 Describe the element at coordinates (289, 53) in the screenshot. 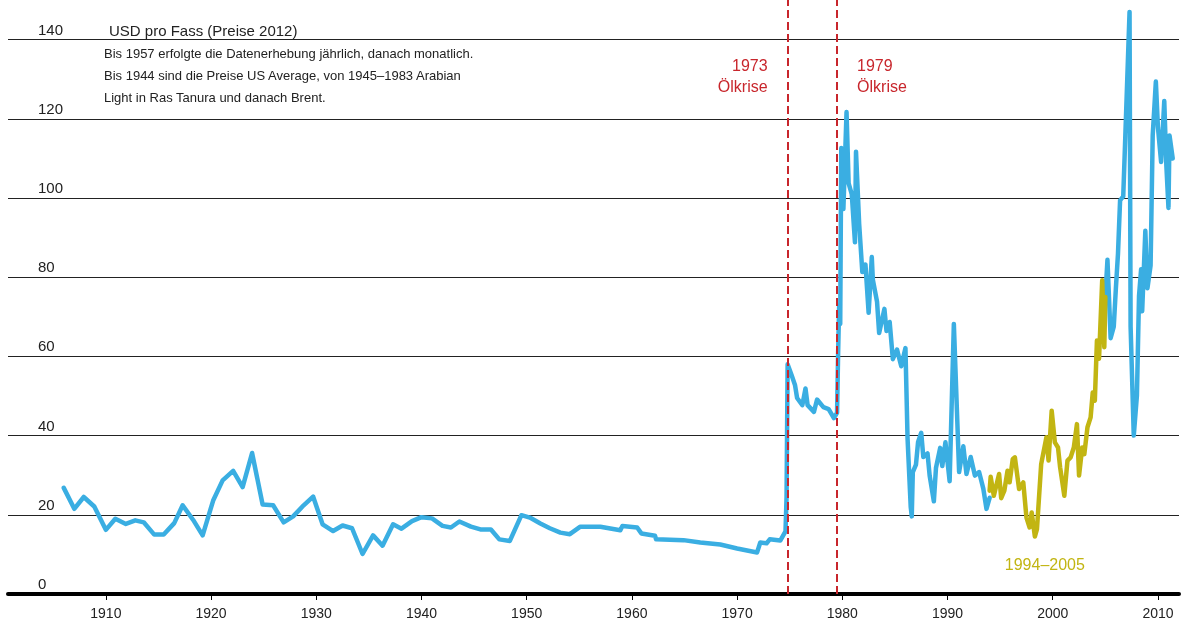

I see `annotation: Bis 1957 erfolgte die Datenerhebung jährlich, danach monatlich.` at that location.